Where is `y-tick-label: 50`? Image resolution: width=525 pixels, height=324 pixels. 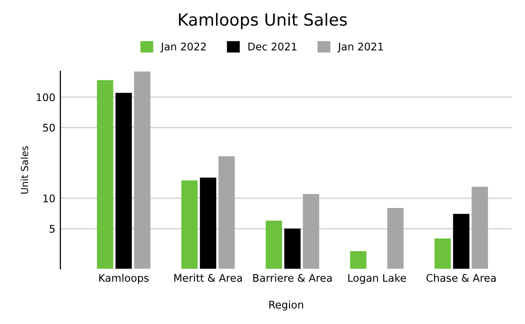 y-tick-label: 50 is located at coordinates (49, 128).